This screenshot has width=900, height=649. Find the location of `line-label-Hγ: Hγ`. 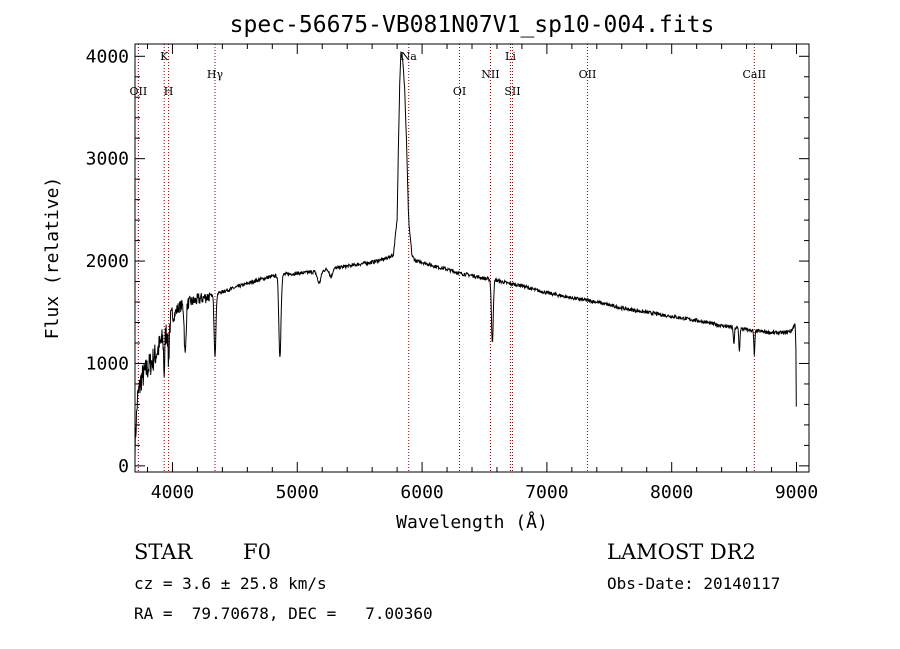

line-label-Hγ: Hγ is located at coordinates (215, 74).